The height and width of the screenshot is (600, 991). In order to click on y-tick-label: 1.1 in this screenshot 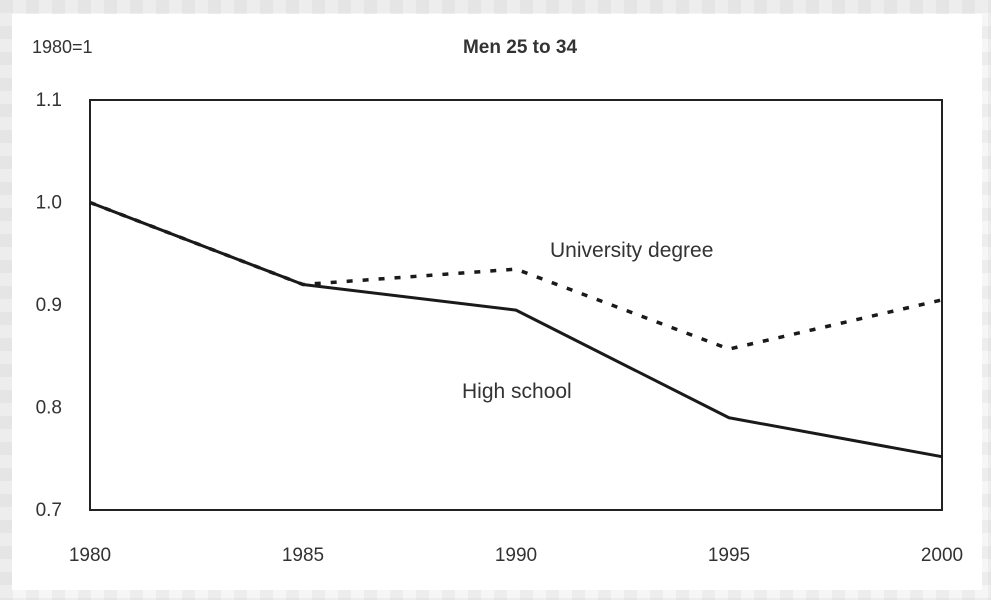, I will do `click(49, 100)`.